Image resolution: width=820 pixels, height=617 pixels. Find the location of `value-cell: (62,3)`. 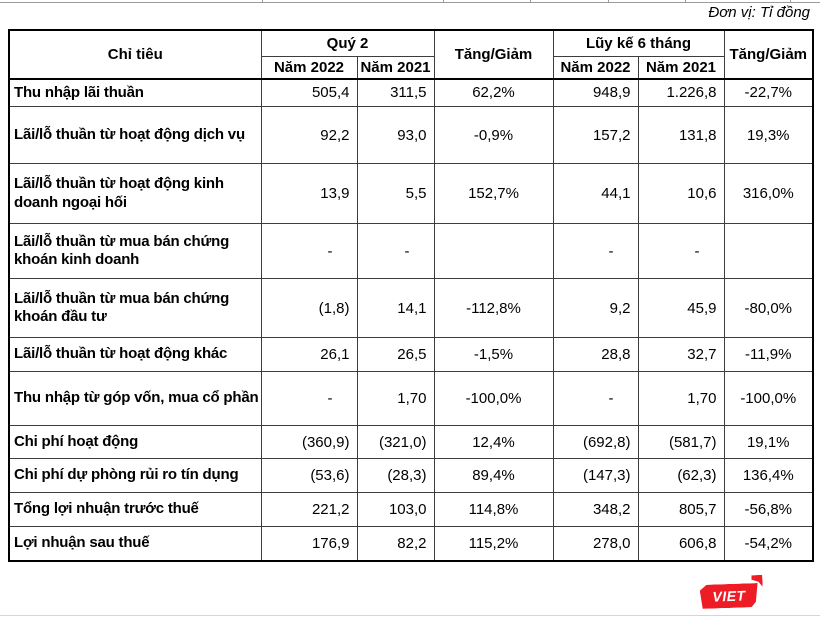

value-cell: (62,3) is located at coordinates (681, 476).